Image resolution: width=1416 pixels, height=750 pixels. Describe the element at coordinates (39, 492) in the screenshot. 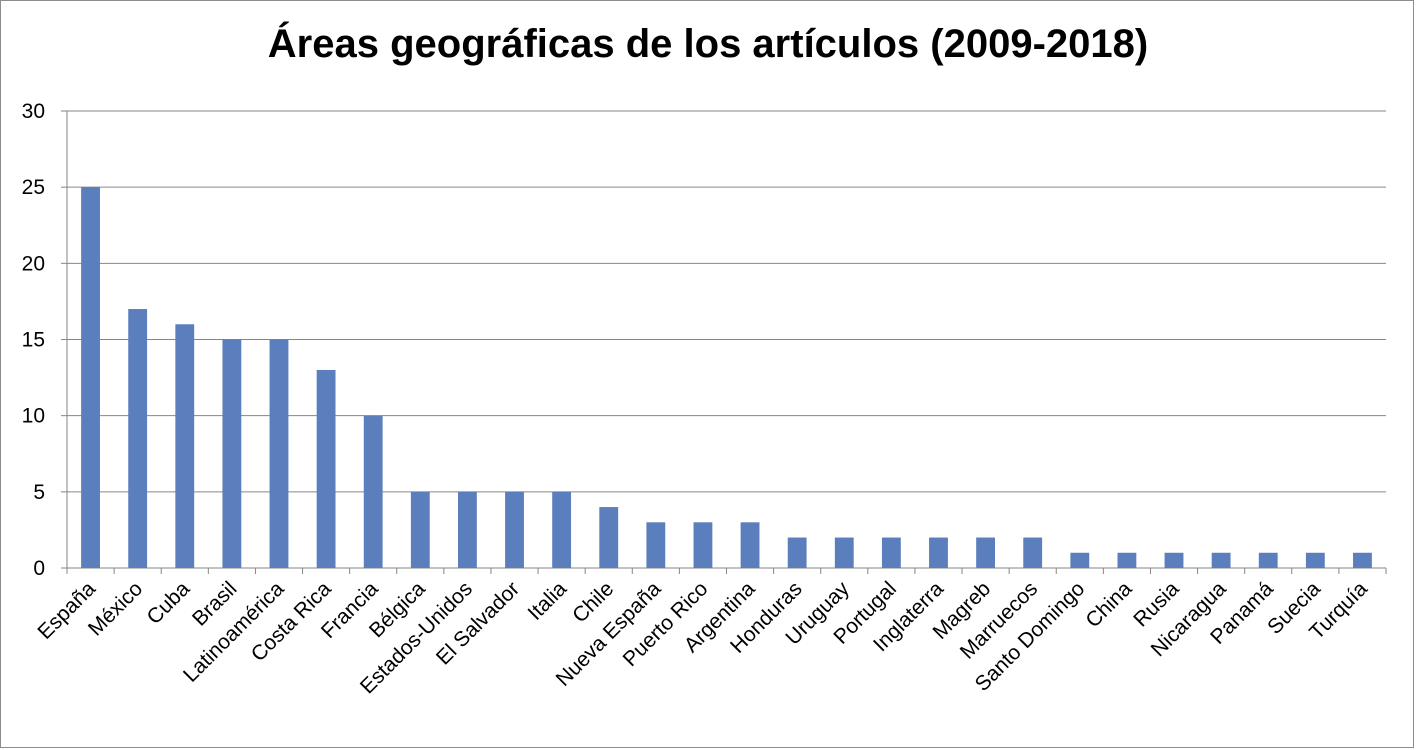

I see `y-tick-label: 5` at that location.